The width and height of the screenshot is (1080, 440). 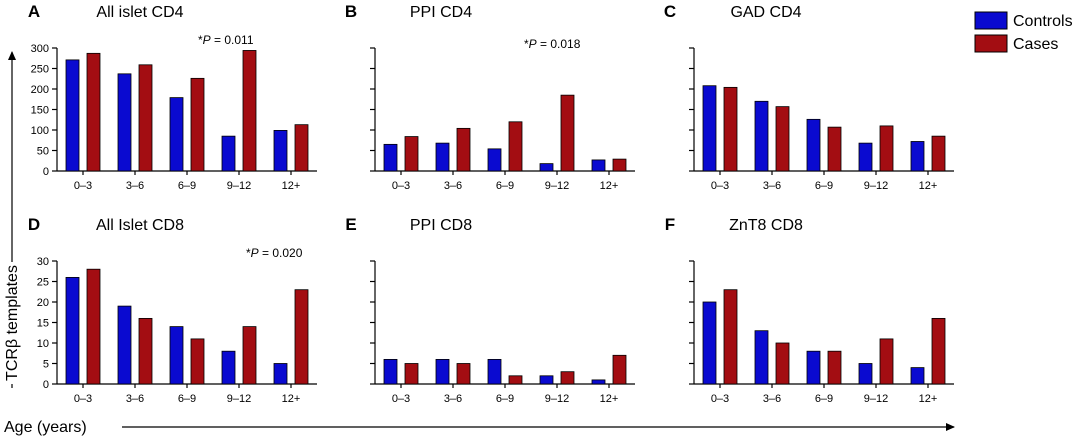 I want to click on panel-title: All Islet CD8, so click(x=140, y=225).